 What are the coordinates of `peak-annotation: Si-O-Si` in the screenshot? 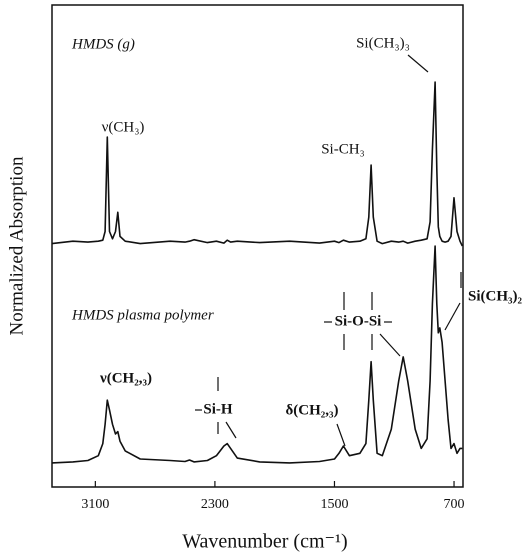 It's located at (358, 321).